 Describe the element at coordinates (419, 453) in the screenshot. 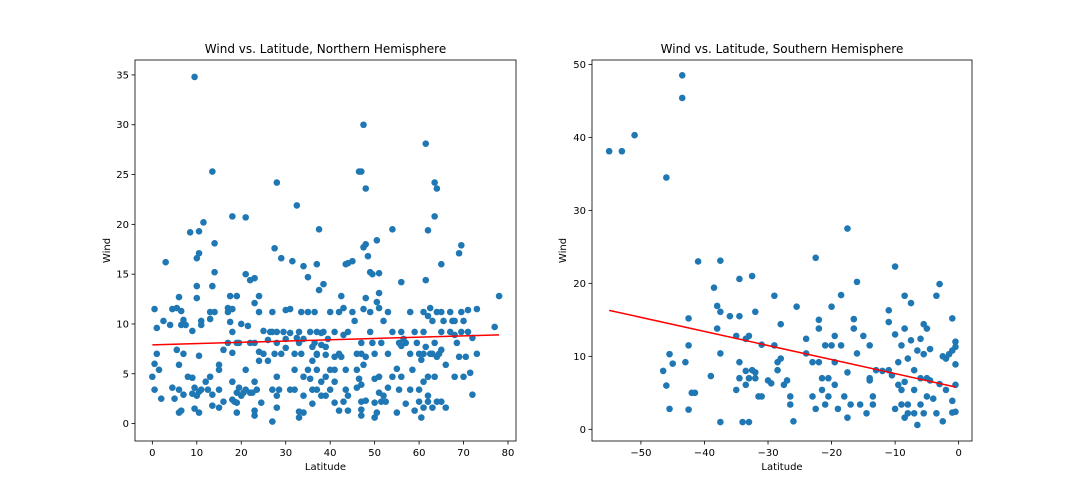

I see `x-tick-label: 60` at that location.